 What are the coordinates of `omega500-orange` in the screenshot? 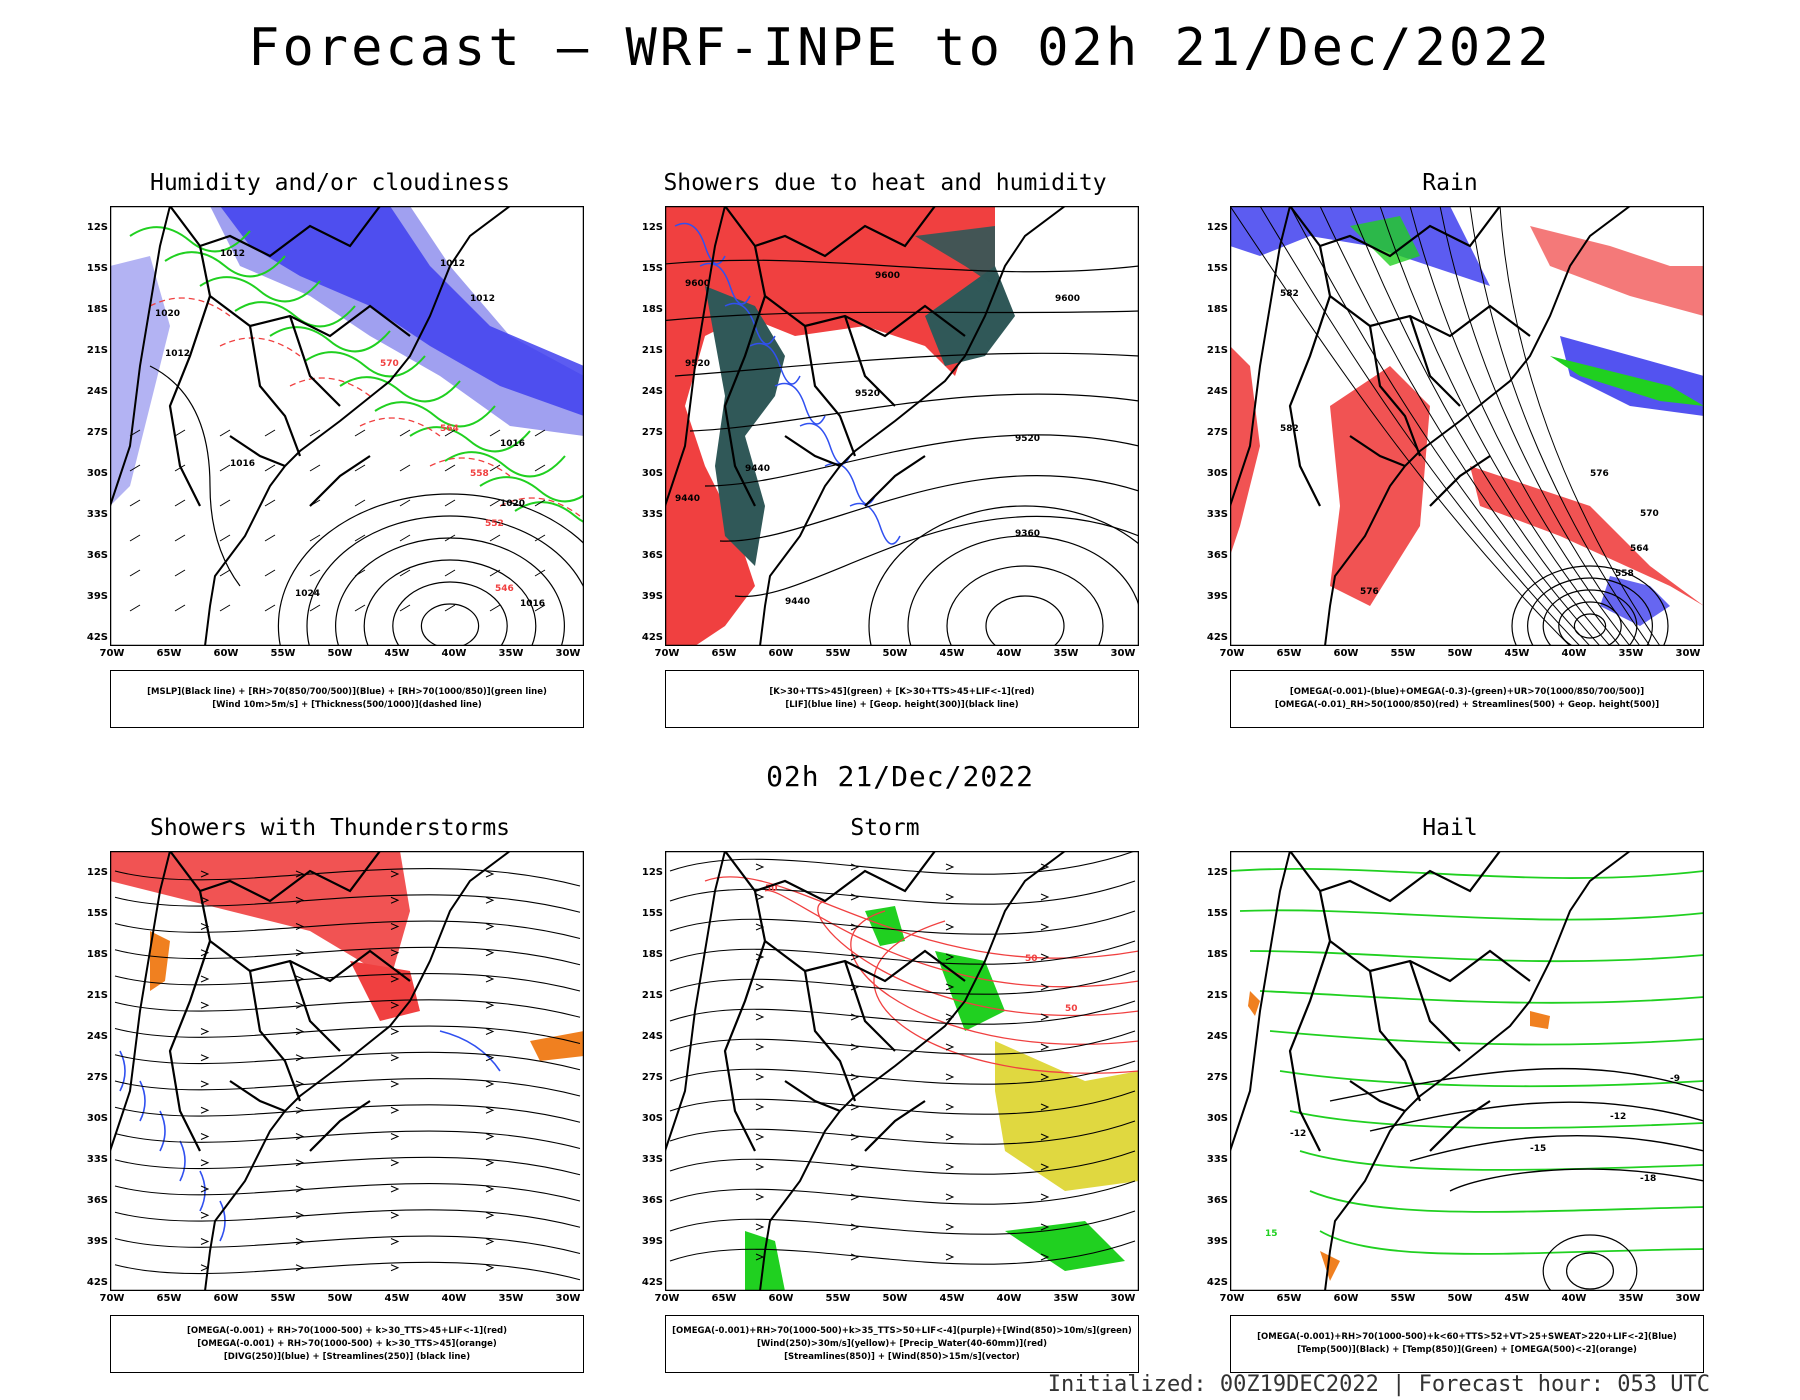 It's located at (1254, 1003).